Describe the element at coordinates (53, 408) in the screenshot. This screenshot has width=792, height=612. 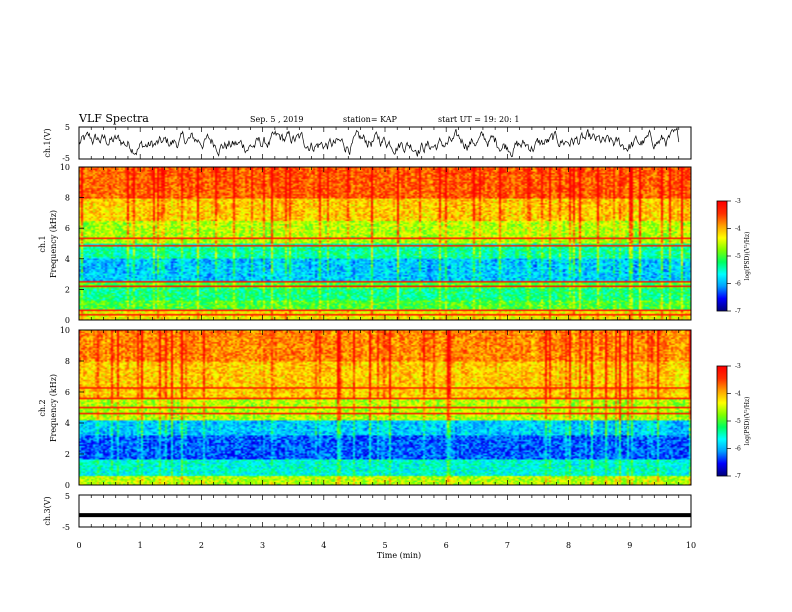
I see `ch2-spectrogram-ylabel: Frequency (kHz)` at that location.